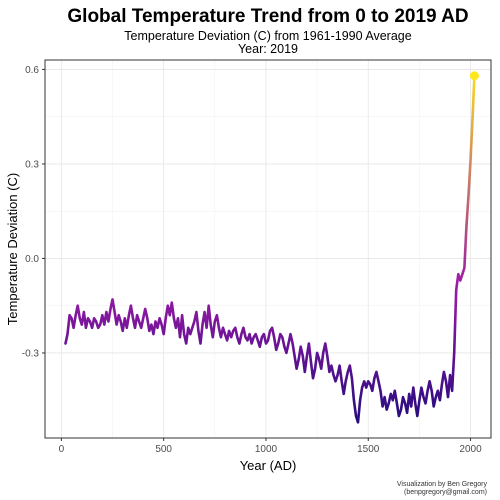  What do you see at coordinates (268, 465) in the screenshot?
I see `x-axis-title: Year (AD)` at bounding box center [268, 465].